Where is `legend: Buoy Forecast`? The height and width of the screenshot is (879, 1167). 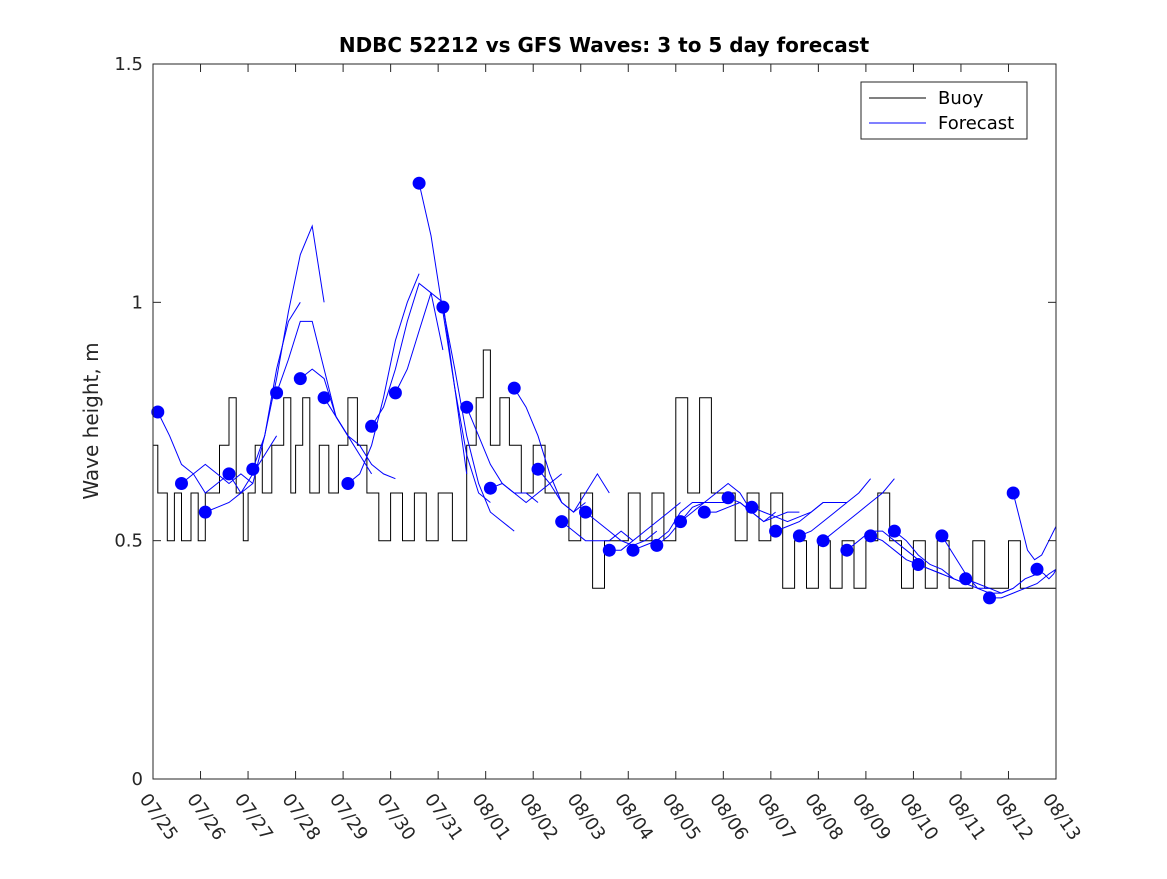
legend: Buoy Forecast is located at coordinates (944, 110).